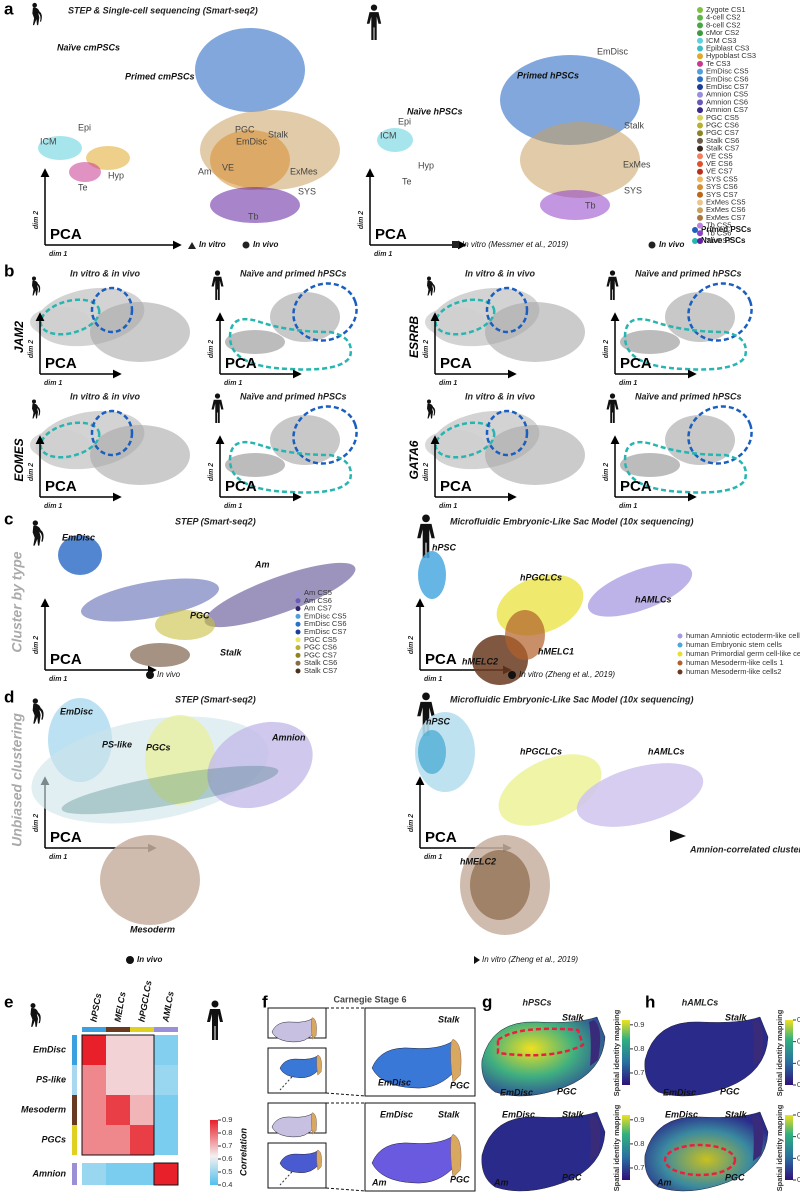 This screenshot has width=800, height=1202. Describe the element at coordinates (798, 1041) in the screenshot. I see `label: 0.75` at that location.